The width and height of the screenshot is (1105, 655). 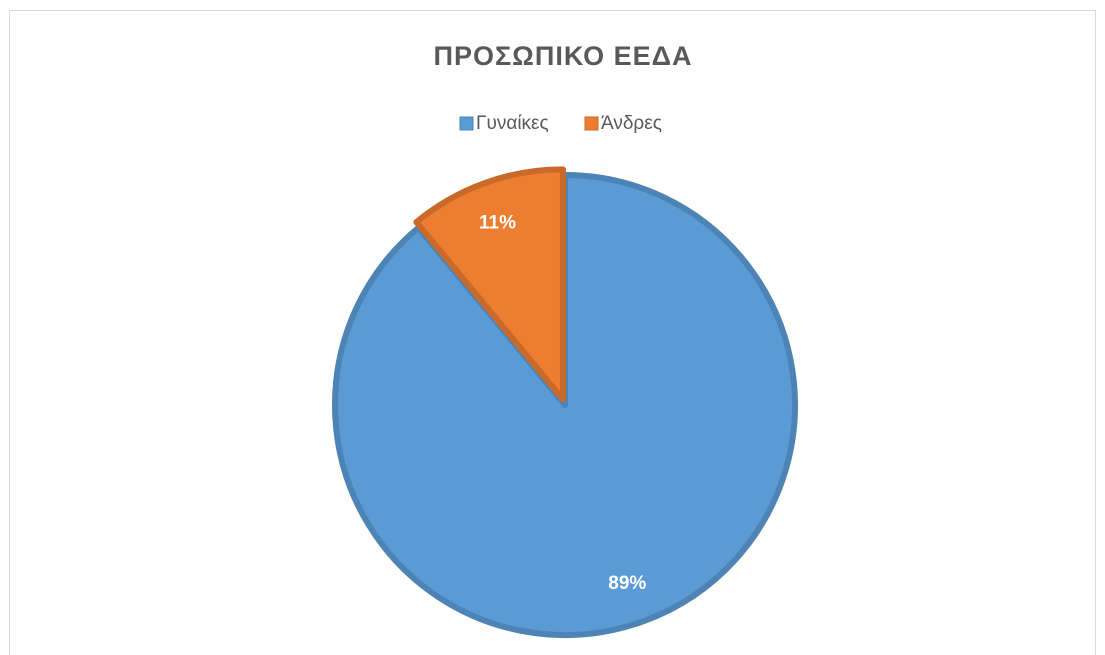 What do you see at coordinates (497, 223) in the screenshot?
I see `data-label: 11%` at bounding box center [497, 223].